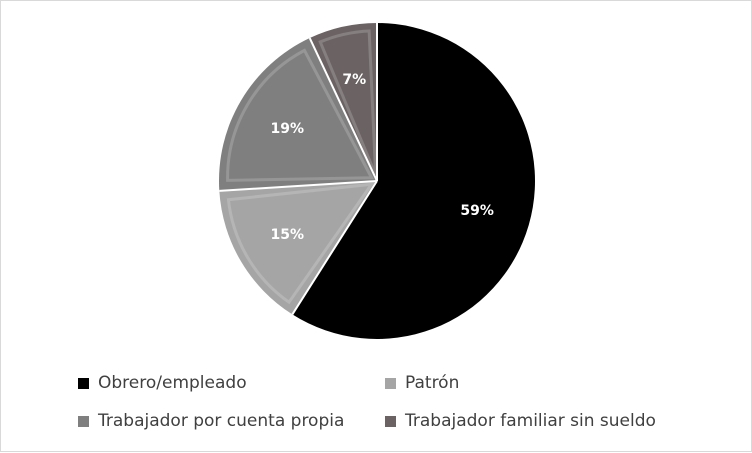  I want to click on data-label-2: 15%, so click(287, 235).